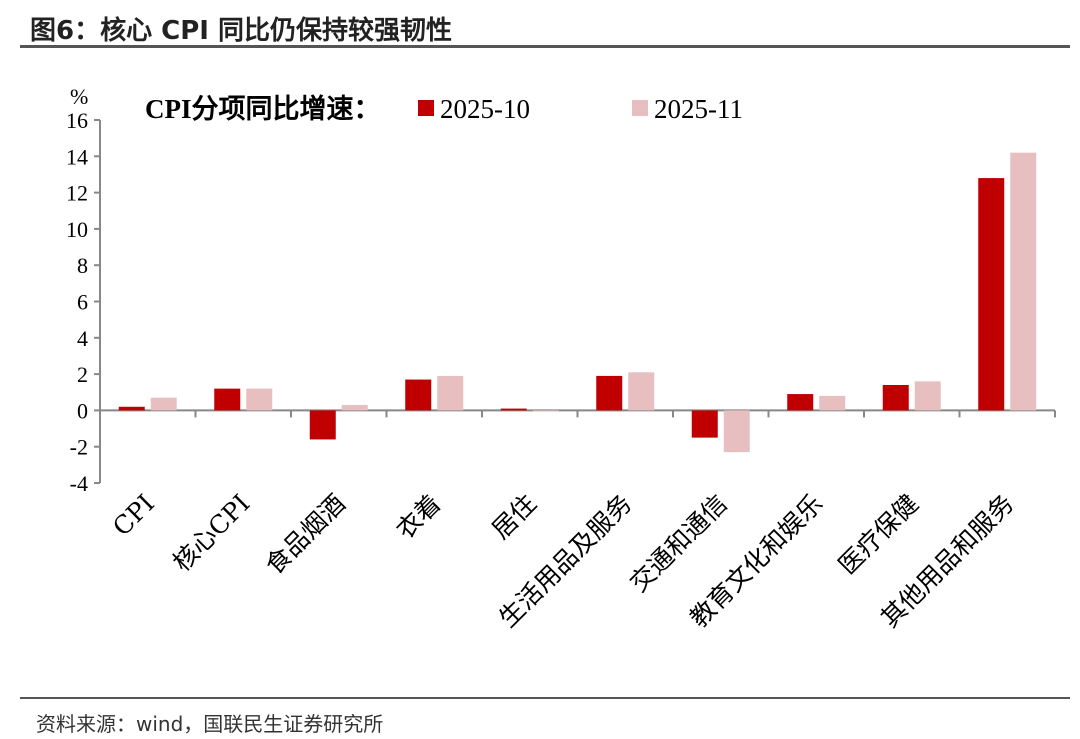 This screenshot has width=1080, height=739. Describe the element at coordinates (514, 517) in the screenshot. I see `category-label: 居住` at that location.